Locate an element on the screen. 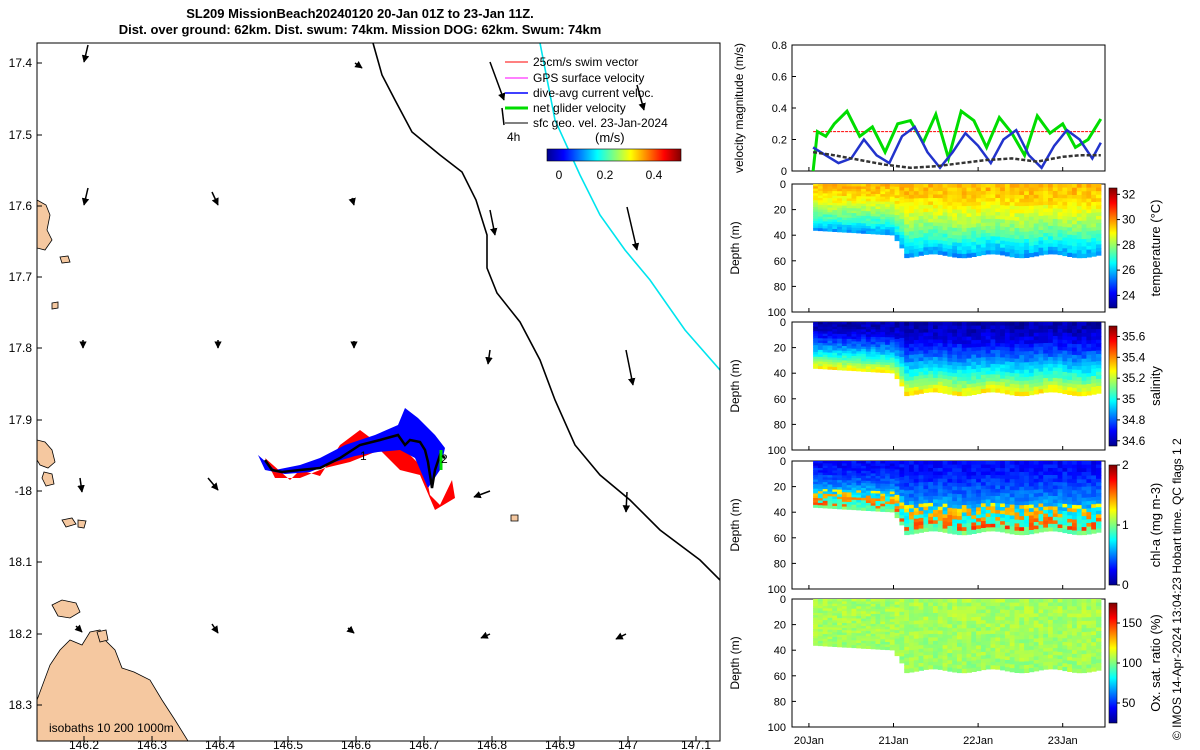  velocity-series is located at coordinates (956, 160).